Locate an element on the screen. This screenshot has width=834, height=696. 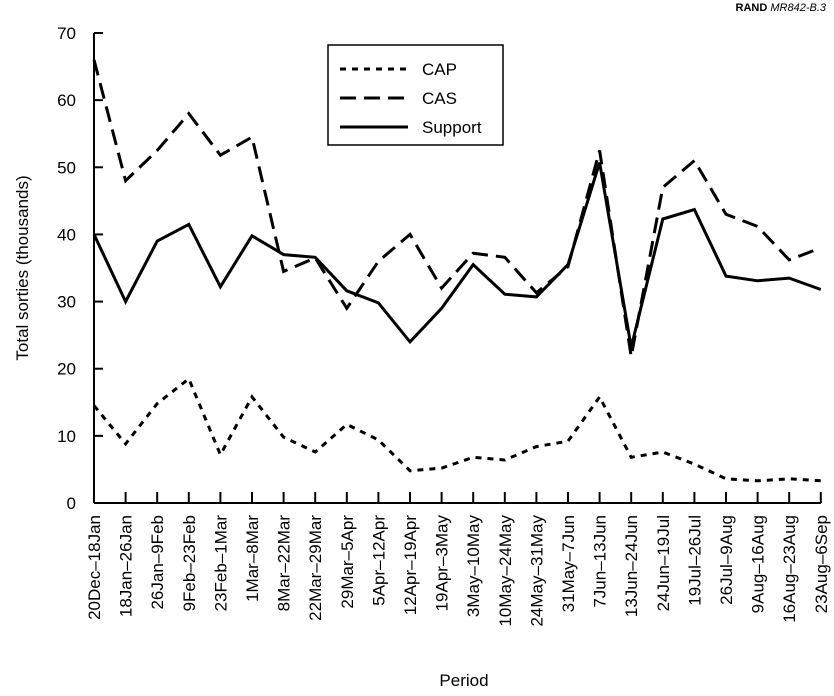
x-tick-label: 5Apr–12Apr is located at coordinates (378, 560).